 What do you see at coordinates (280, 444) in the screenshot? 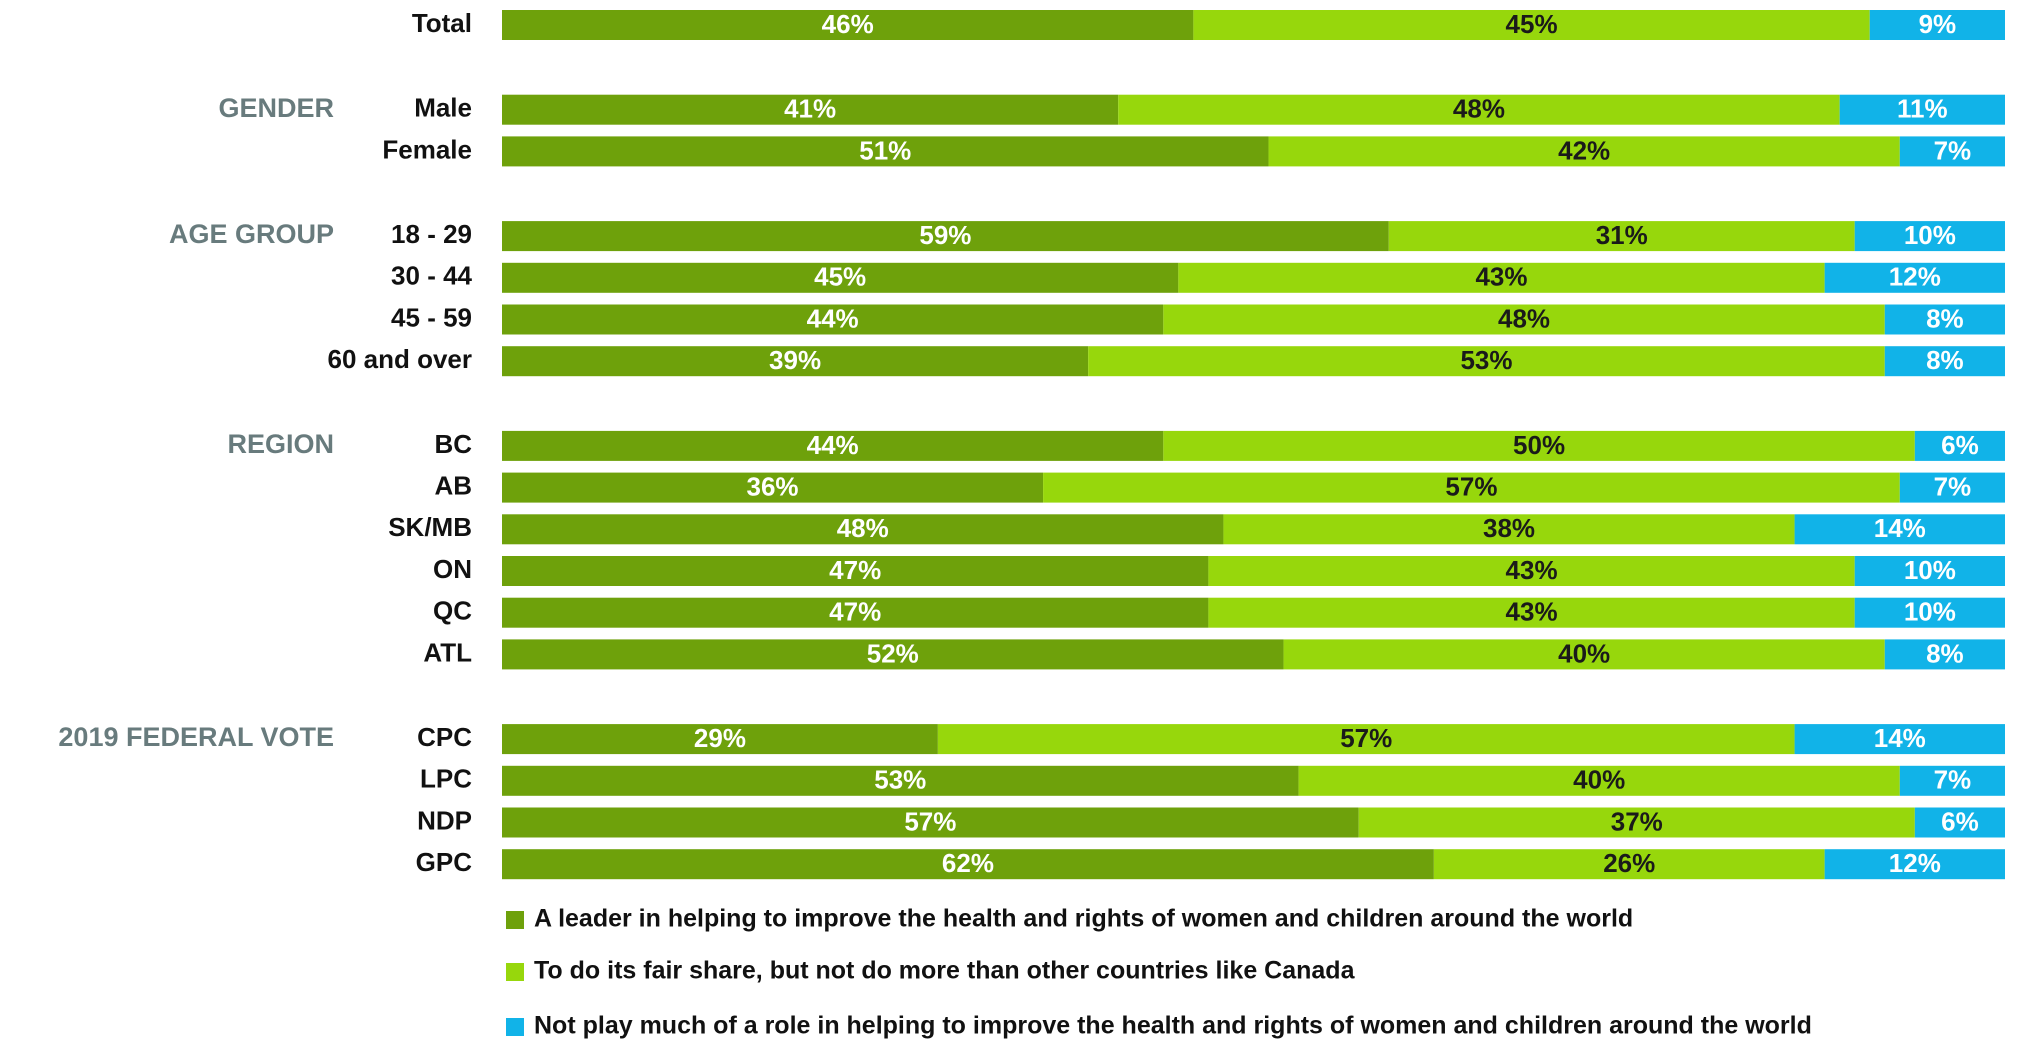
I see `group-label: REGION` at bounding box center [280, 444].